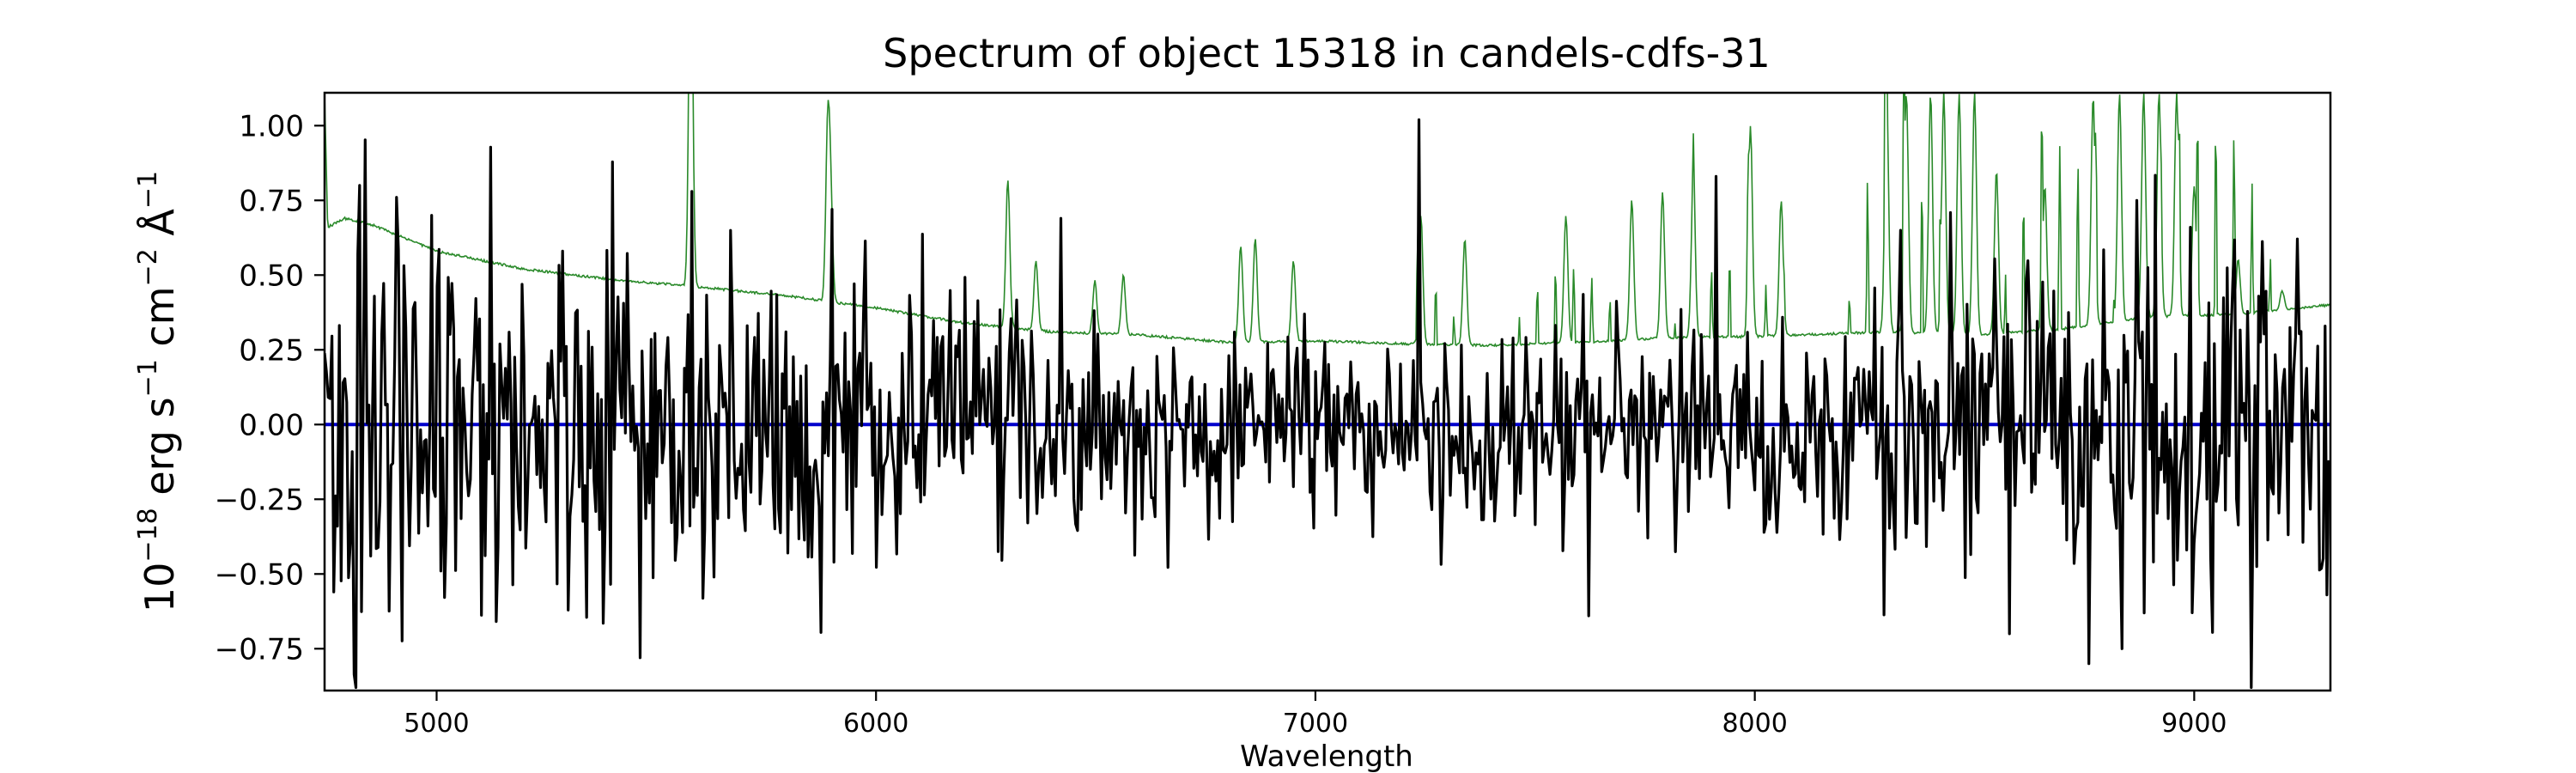 This screenshot has height=773, width=2576. Describe the element at coordinates (1327, 756) in the screenshot. I see `x-axis-label: Wavelength` at that location.